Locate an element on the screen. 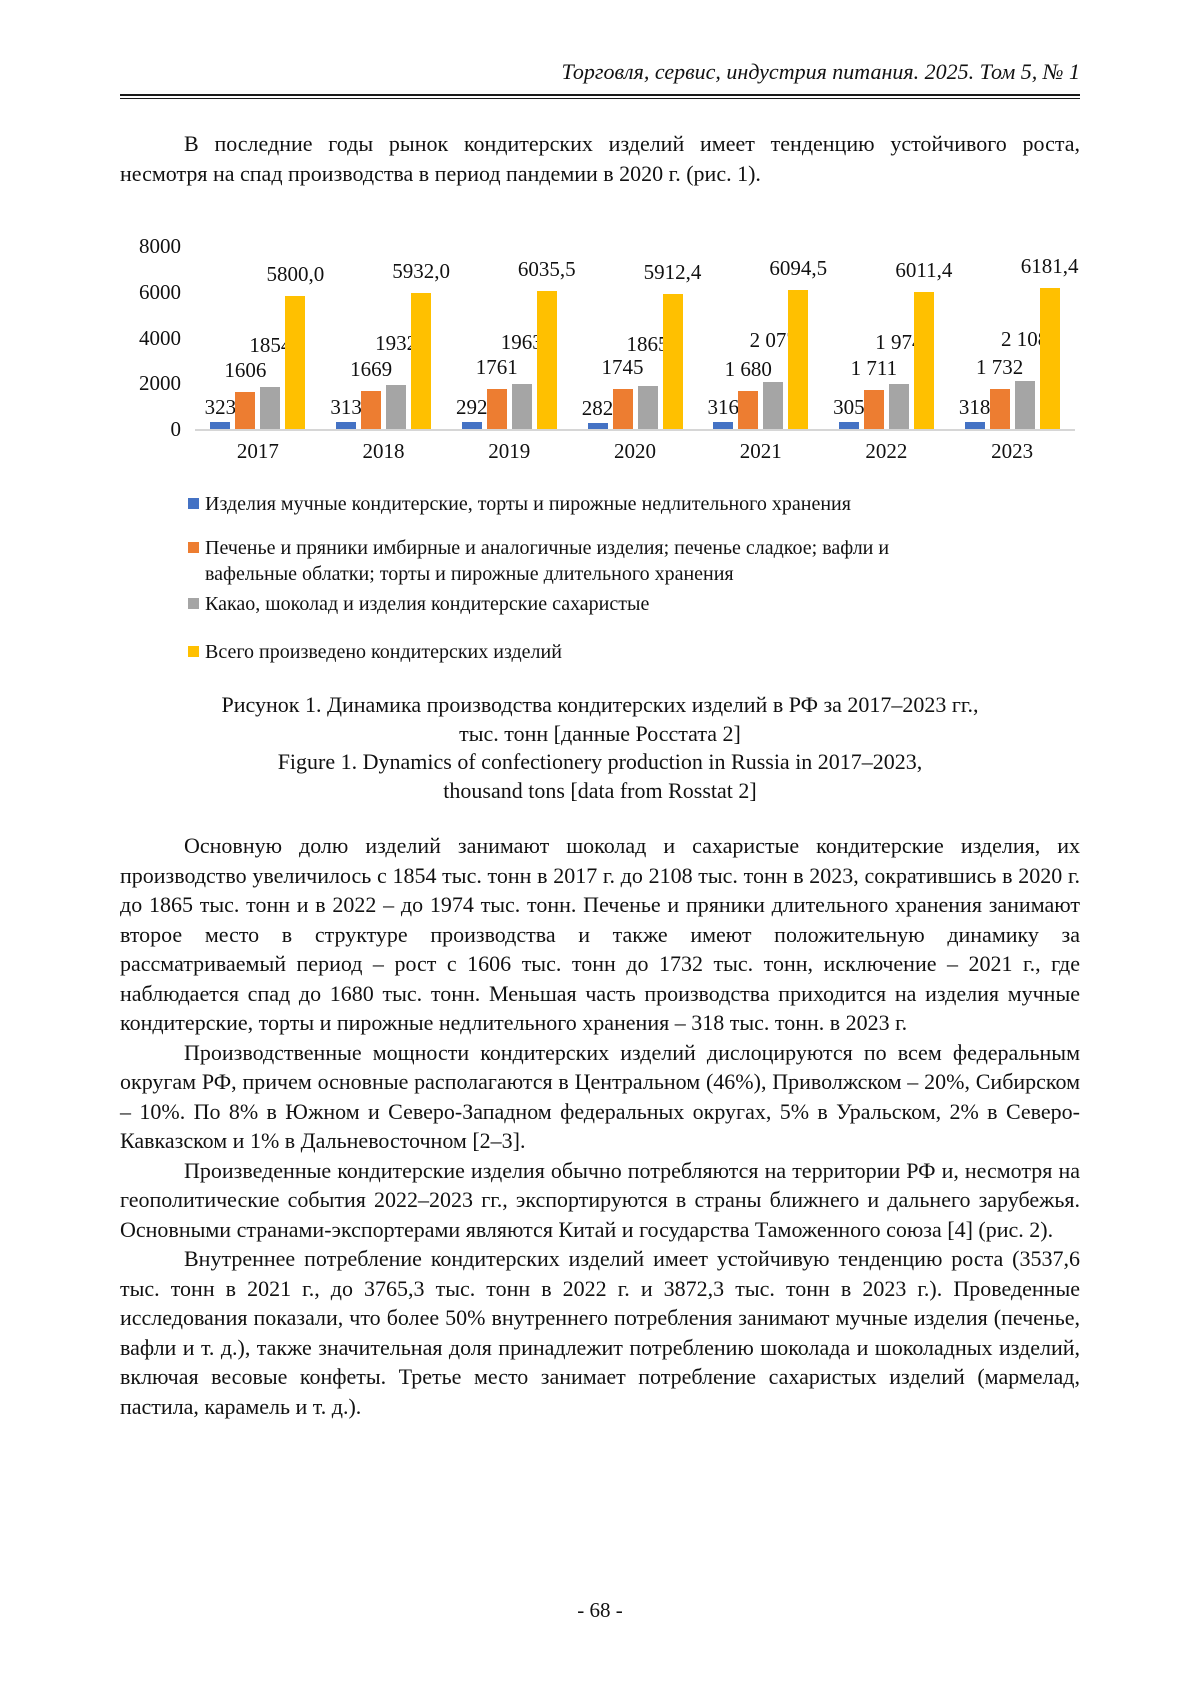 Image resolution: width=1200 pixels, height=1697 pixels. bar-value-label: 1865 is located at coordinates (647, 344).